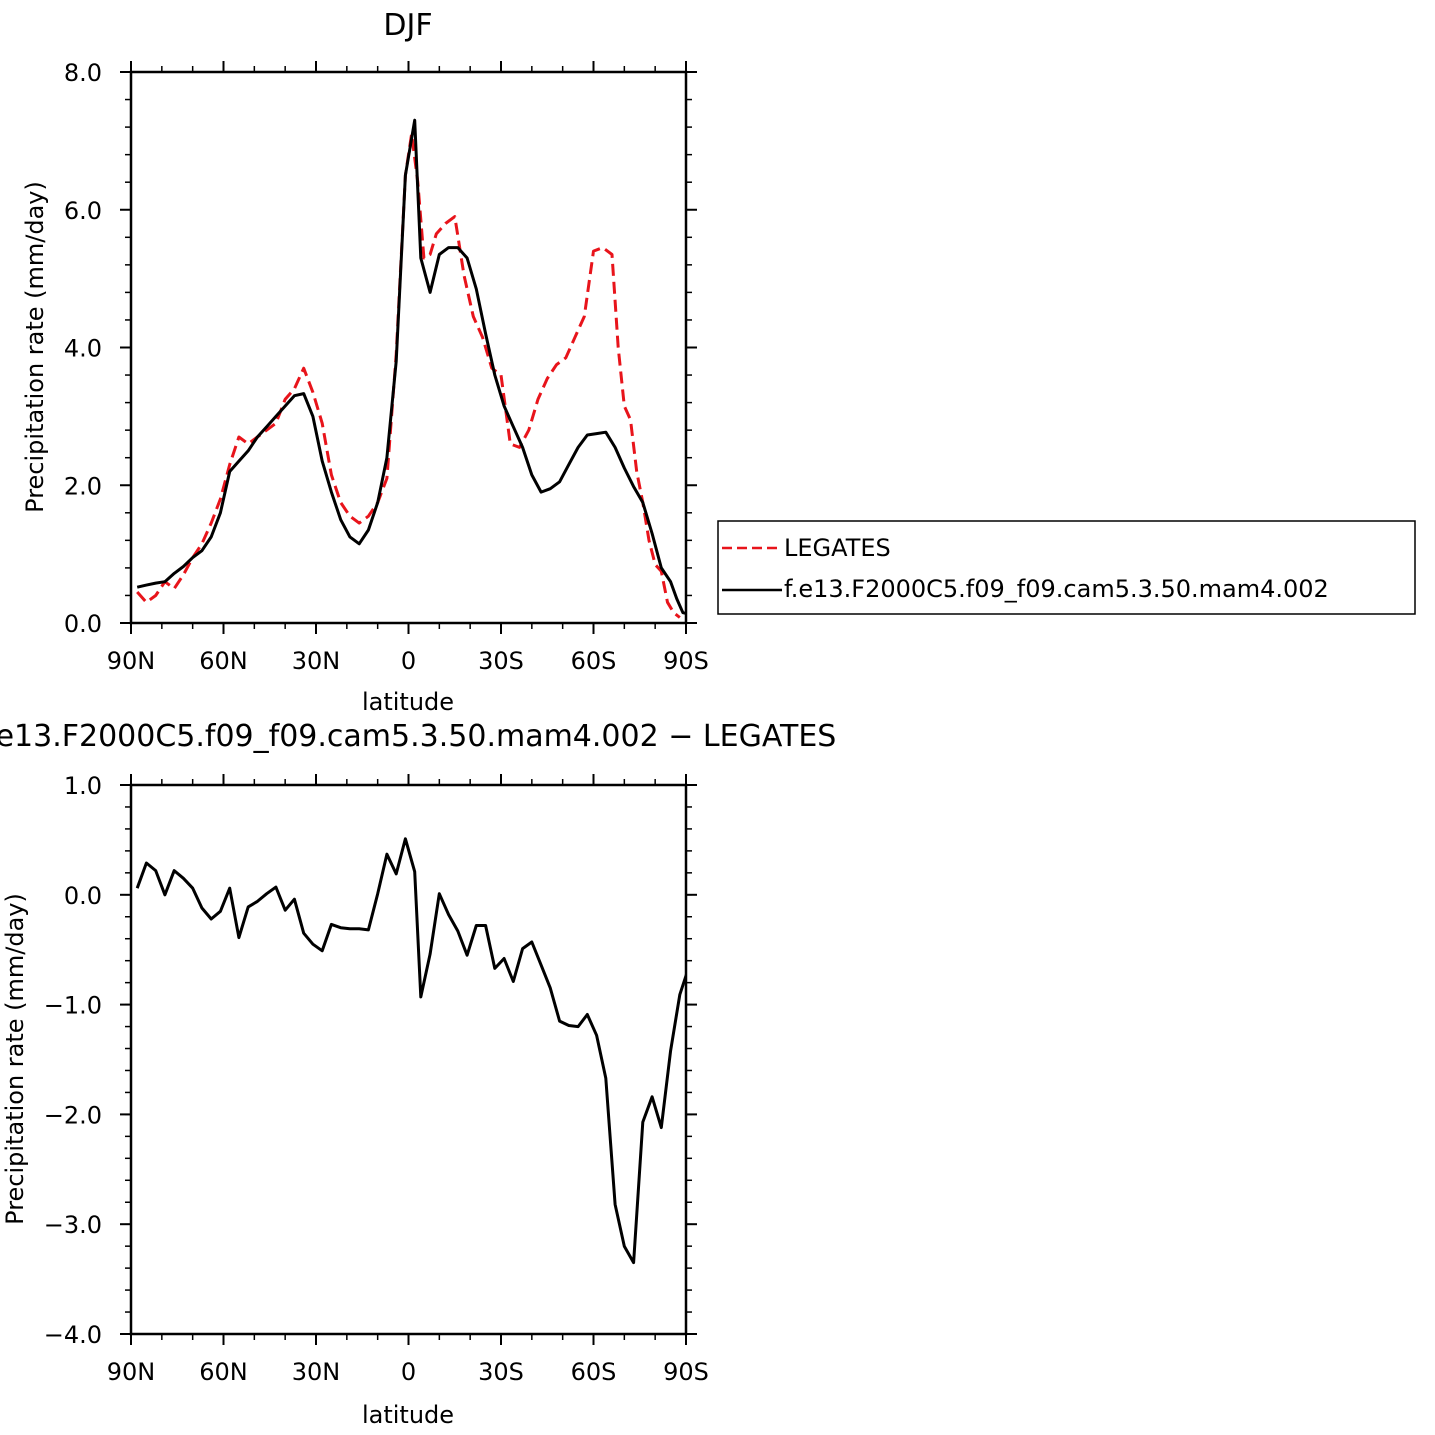 The image size is (1435, 1435). I want to click on panel-0-series-0-line, so click(408, 375).